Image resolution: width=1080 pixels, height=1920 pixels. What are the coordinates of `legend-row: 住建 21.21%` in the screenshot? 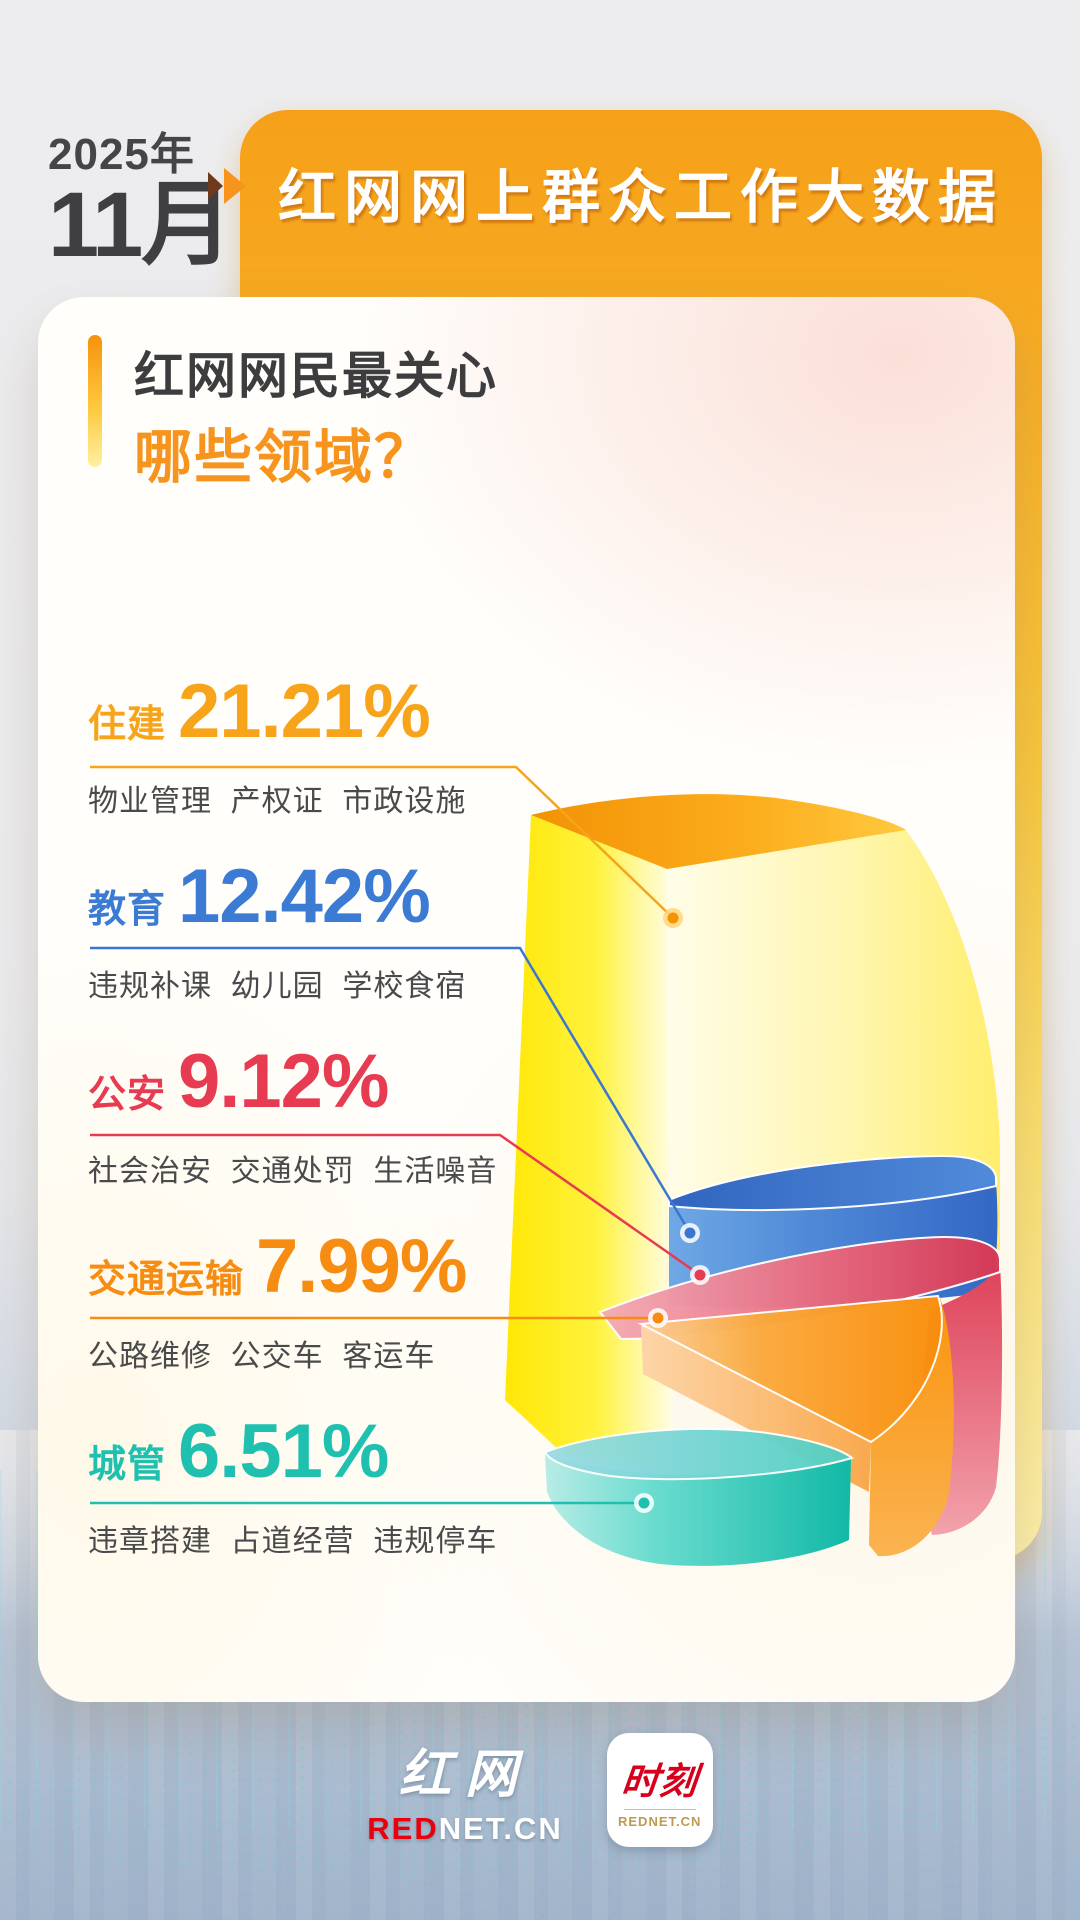 It's located at (368, 711).